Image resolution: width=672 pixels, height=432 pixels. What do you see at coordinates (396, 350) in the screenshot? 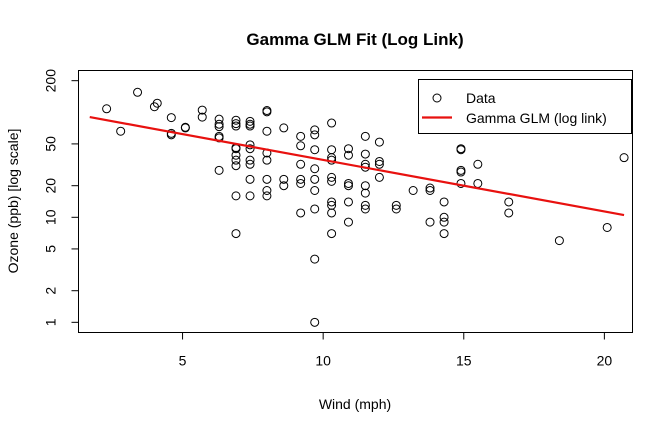
I see `x-axis: 5 10 15 20` at bounding box center [396, 350].